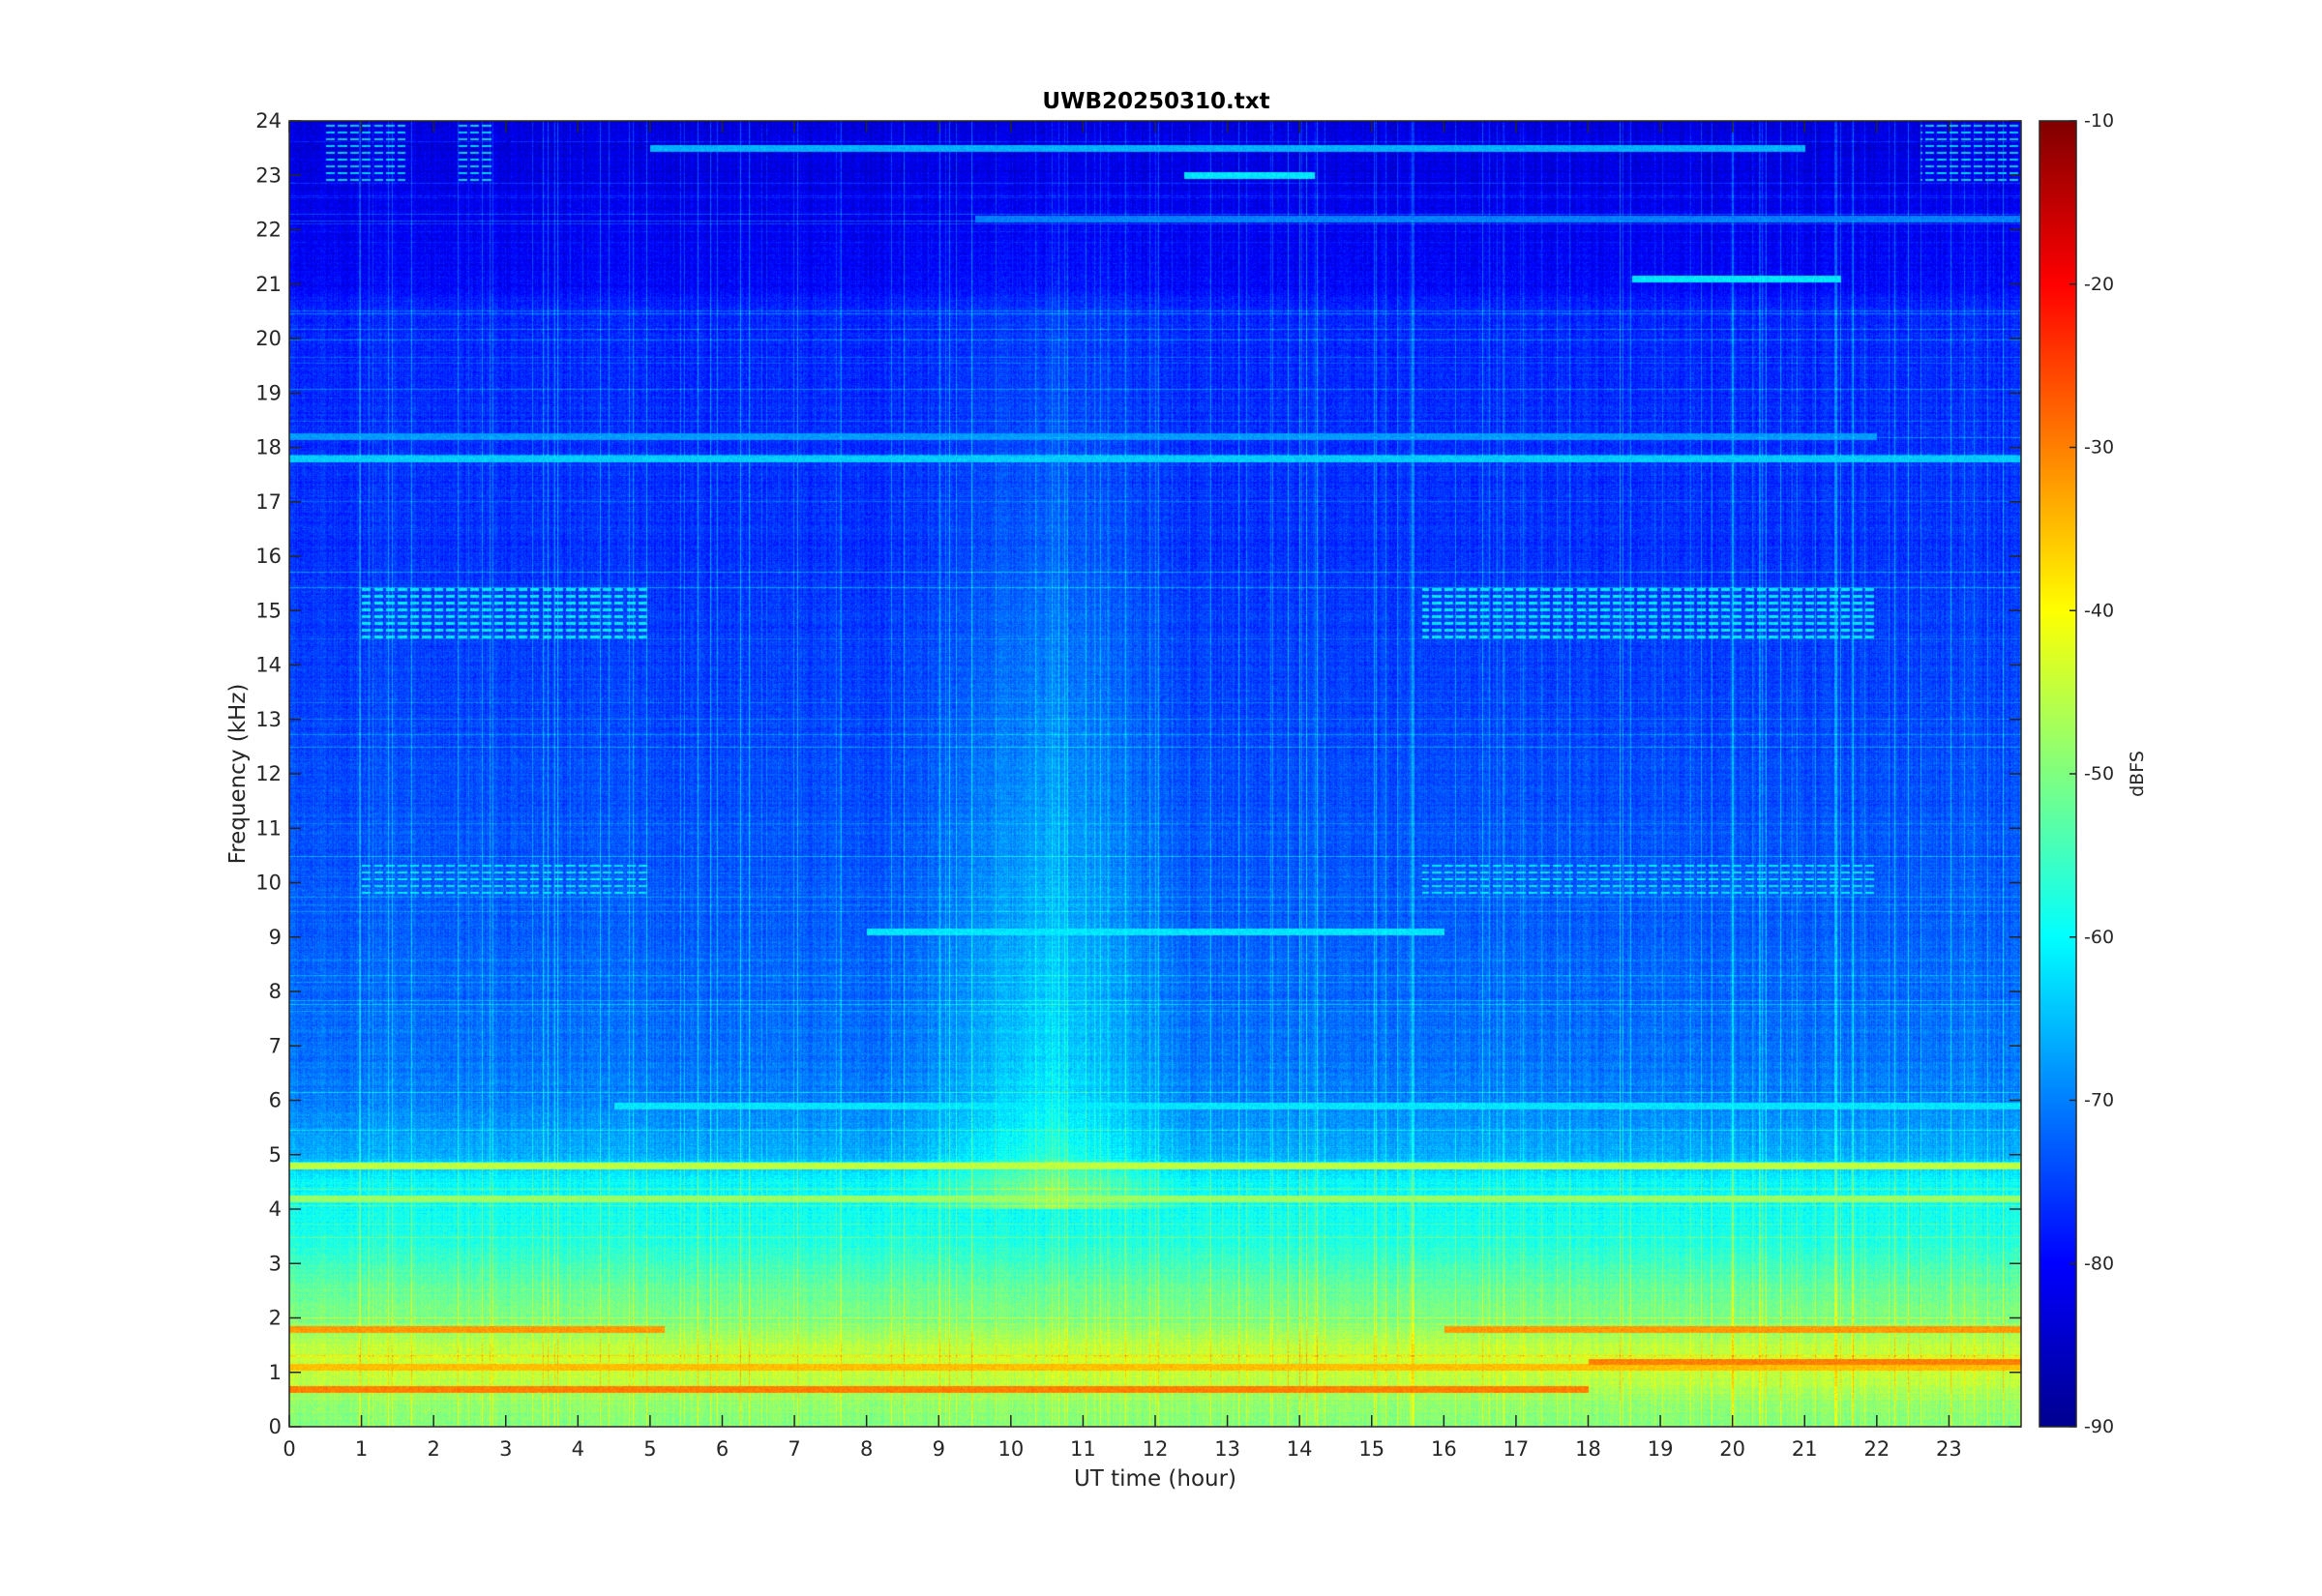 The height and width of the screenshot is (1596, 2322). Describe the element at coordinates (268, 610) in the screenshot. I see `y-tick-label: 15` at that location.